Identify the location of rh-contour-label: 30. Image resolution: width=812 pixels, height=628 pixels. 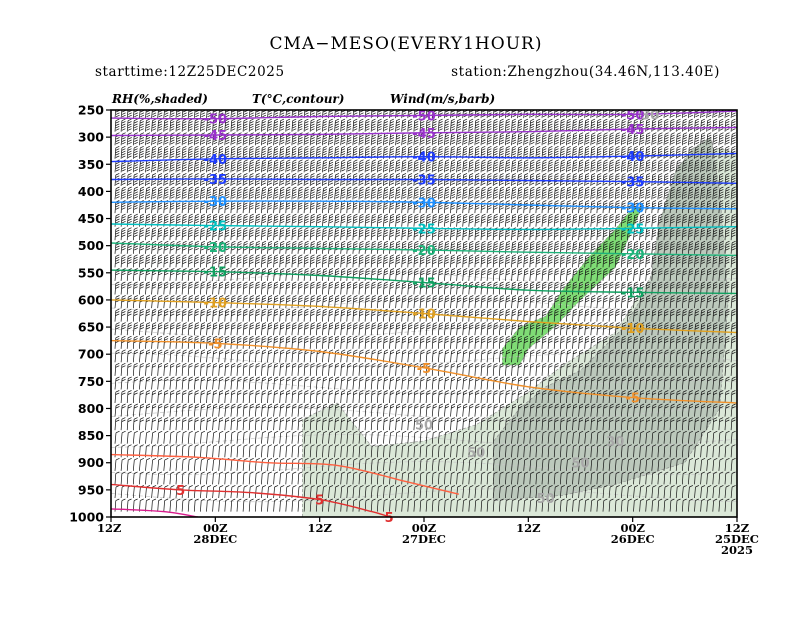
(650, 115).